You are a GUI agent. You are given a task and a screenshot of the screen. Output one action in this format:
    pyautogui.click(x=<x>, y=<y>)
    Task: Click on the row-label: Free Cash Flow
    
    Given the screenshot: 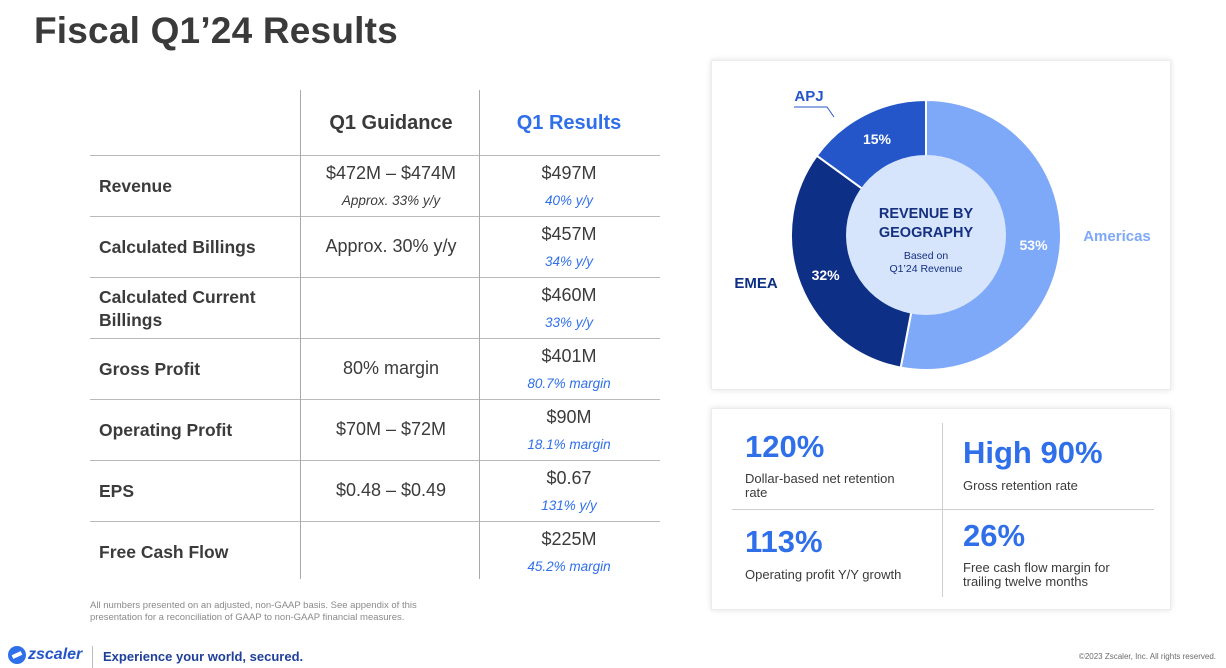 What is the action you would take?
    pyautogui.click(x=164, y=552)
    